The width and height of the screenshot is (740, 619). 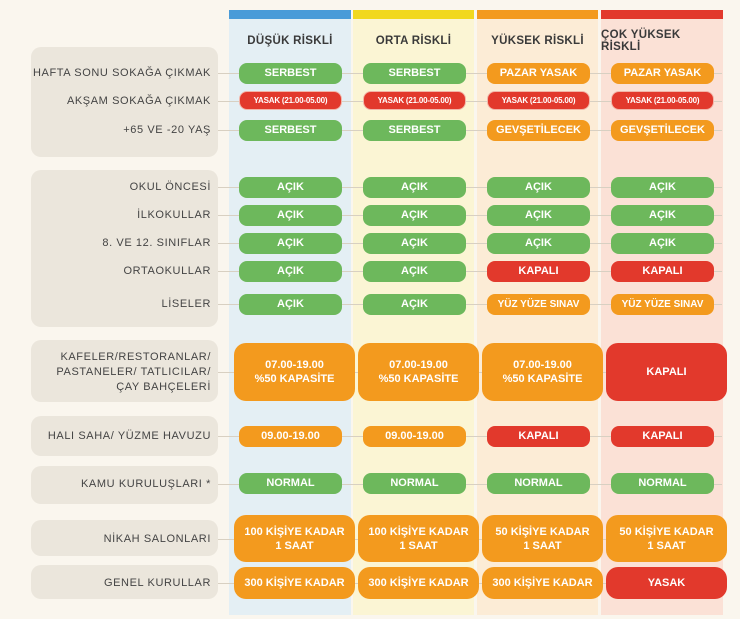 I want to click on row-label-weekend: HAFTA SONU SOKAĞA ÇIKMAK, so click(x=121, y=73).